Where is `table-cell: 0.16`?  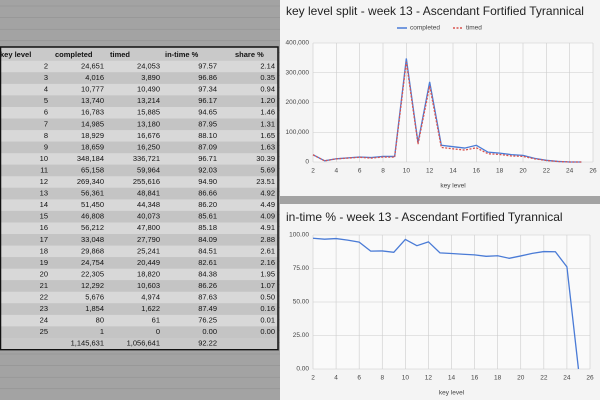
table-cell: 0.16 is located at coordinates (267, 308).